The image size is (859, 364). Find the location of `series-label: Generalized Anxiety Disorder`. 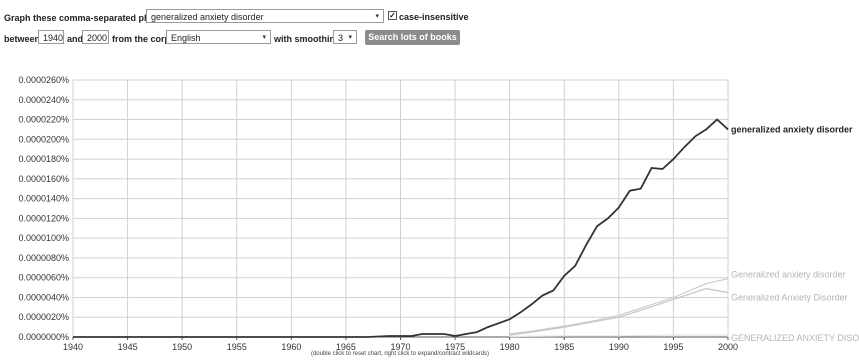

series-label: Generalized Anxiety Disorder is located at coordinates (789, 298).